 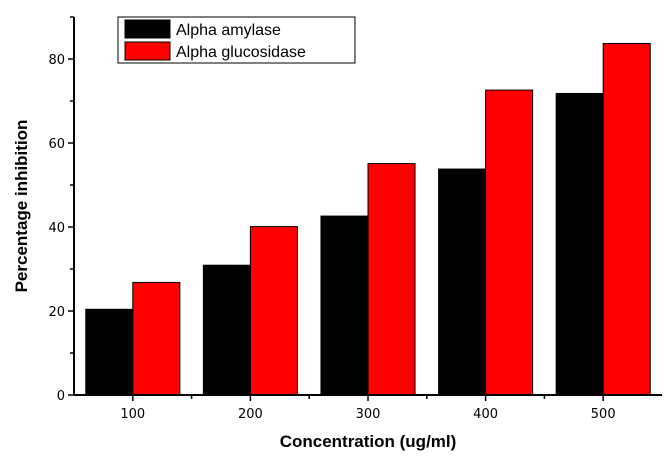 What do you see at coordinates (56, 228) in the screenshot?
I see `y-tick-label: 40` at bounding box center [56, 228].